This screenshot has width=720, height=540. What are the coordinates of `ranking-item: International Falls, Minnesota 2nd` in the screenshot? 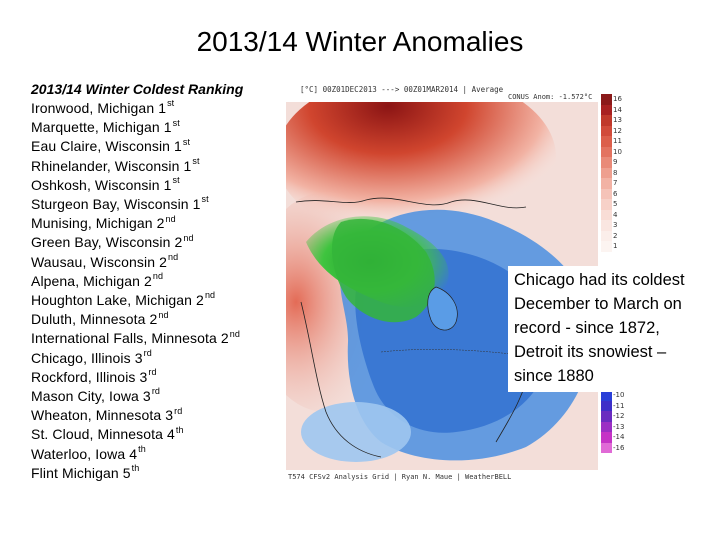 It's located at (156, 338).